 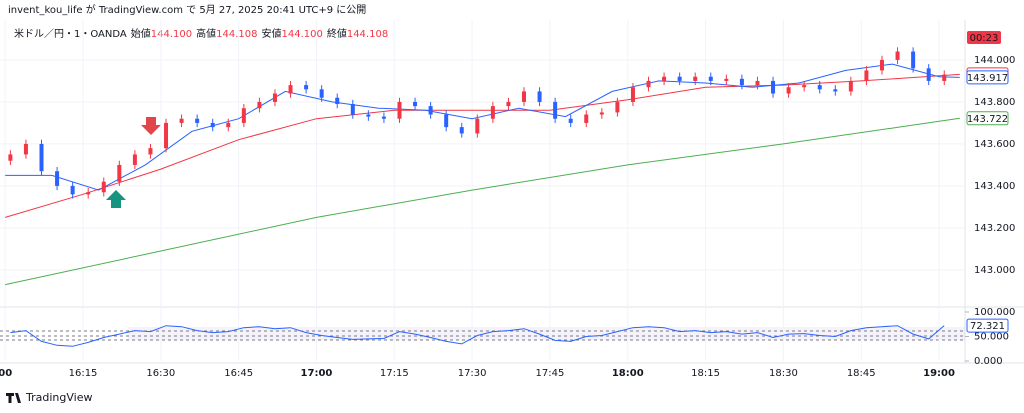 What do you see at coordinates (939, 373) in the screenshot?
I see `x-tick-label: 19:00` at bounding box center [939, 373].